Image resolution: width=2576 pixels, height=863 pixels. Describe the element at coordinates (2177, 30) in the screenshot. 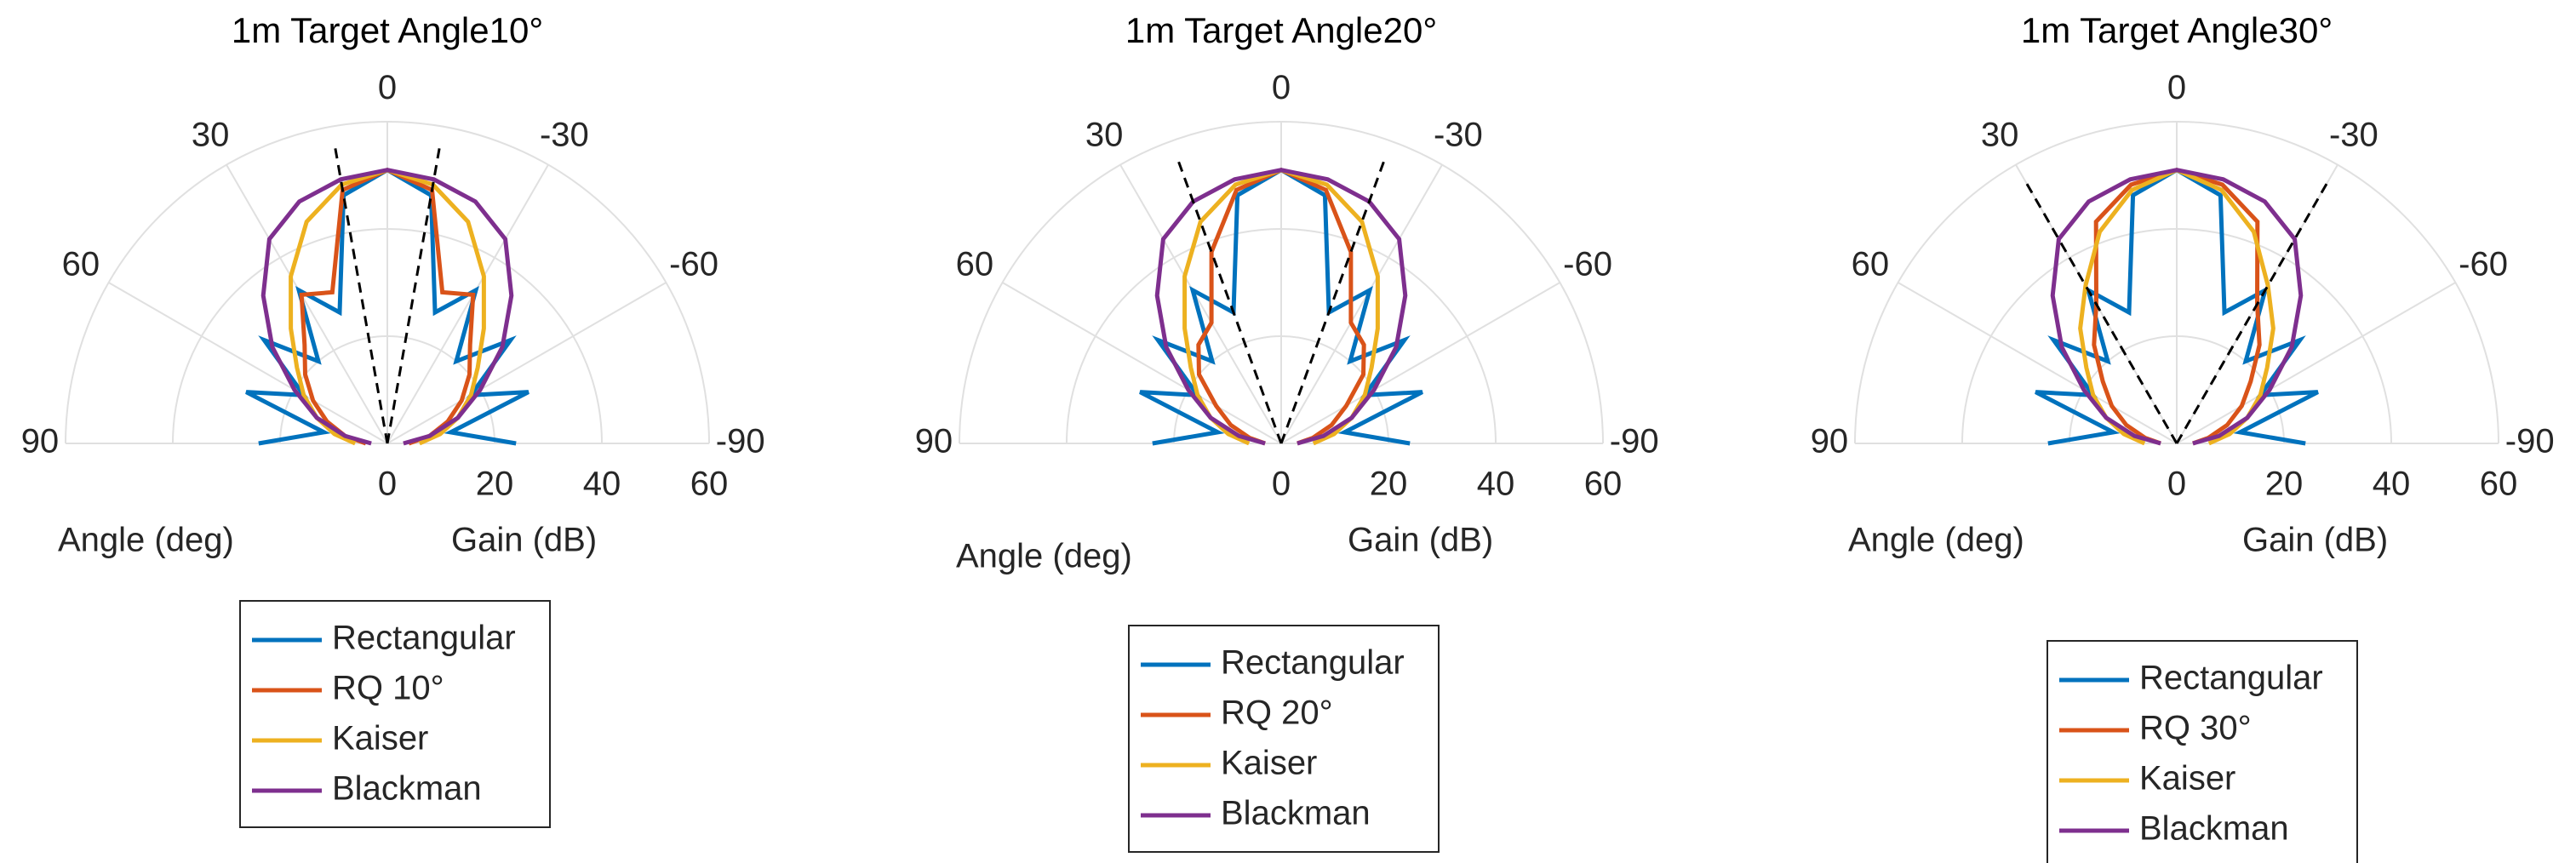

I see `chart-title: 1m Target Angle30°` at that location.